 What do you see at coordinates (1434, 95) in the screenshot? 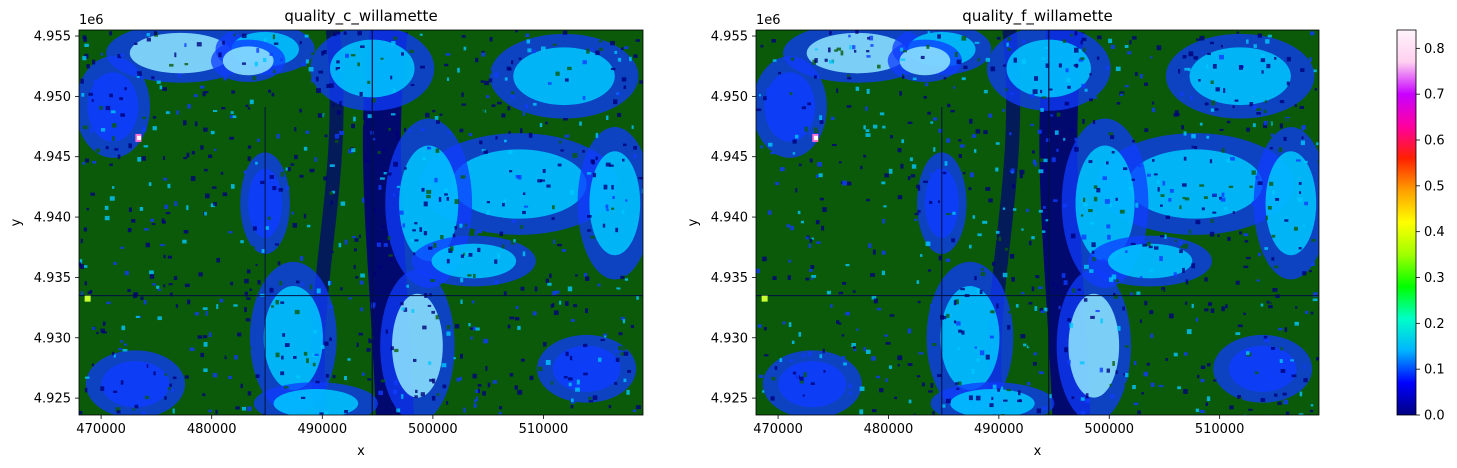
I see `colorbar-tick-label: 0.7` at bounding box center [1434, 95].